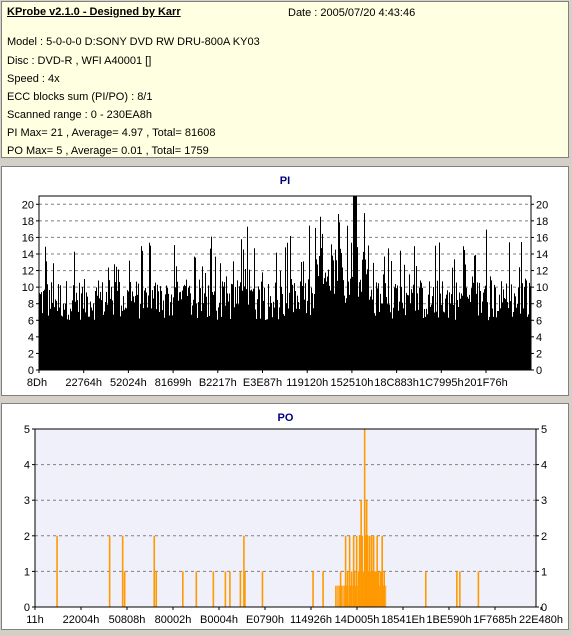 The width and height of the screenshot is (572, 636). I want to click on pi-y-tick-label-left: 14, so click(28, 255).